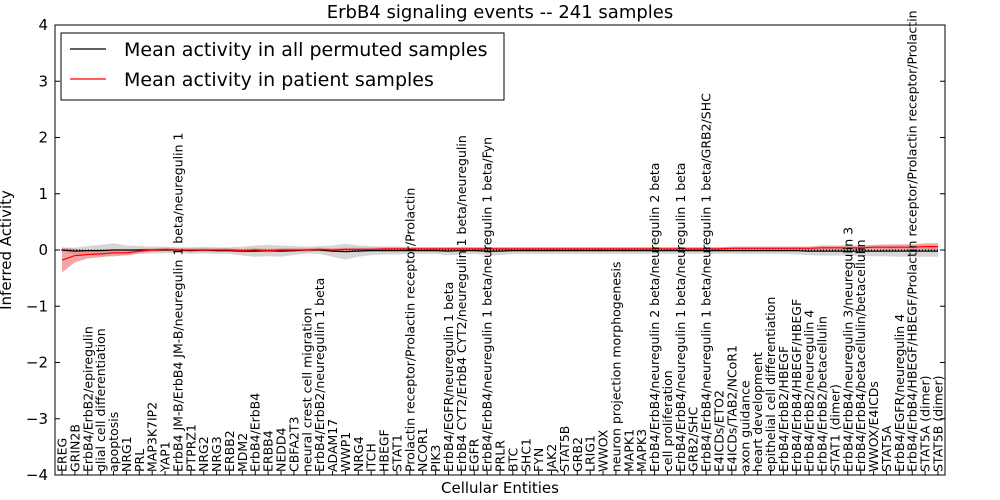 The height and width of the screenshot is (500, 1000). What do you see at coordinates (512, 460) in the screenshot?
I see `x-category-label: BTC` at bounding box center [512, 460].